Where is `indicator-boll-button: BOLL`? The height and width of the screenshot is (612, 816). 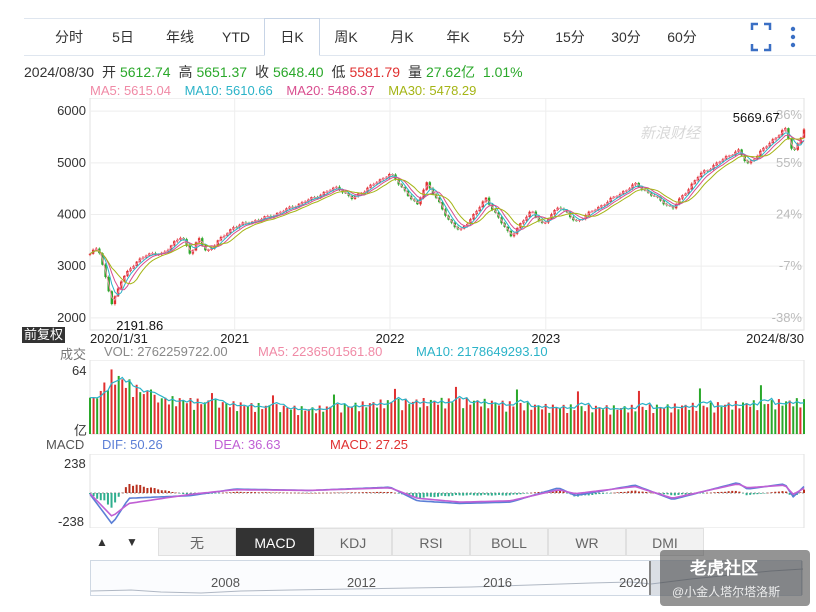 indicator-boll-button: BOLL is located at coordinates (509, 542).